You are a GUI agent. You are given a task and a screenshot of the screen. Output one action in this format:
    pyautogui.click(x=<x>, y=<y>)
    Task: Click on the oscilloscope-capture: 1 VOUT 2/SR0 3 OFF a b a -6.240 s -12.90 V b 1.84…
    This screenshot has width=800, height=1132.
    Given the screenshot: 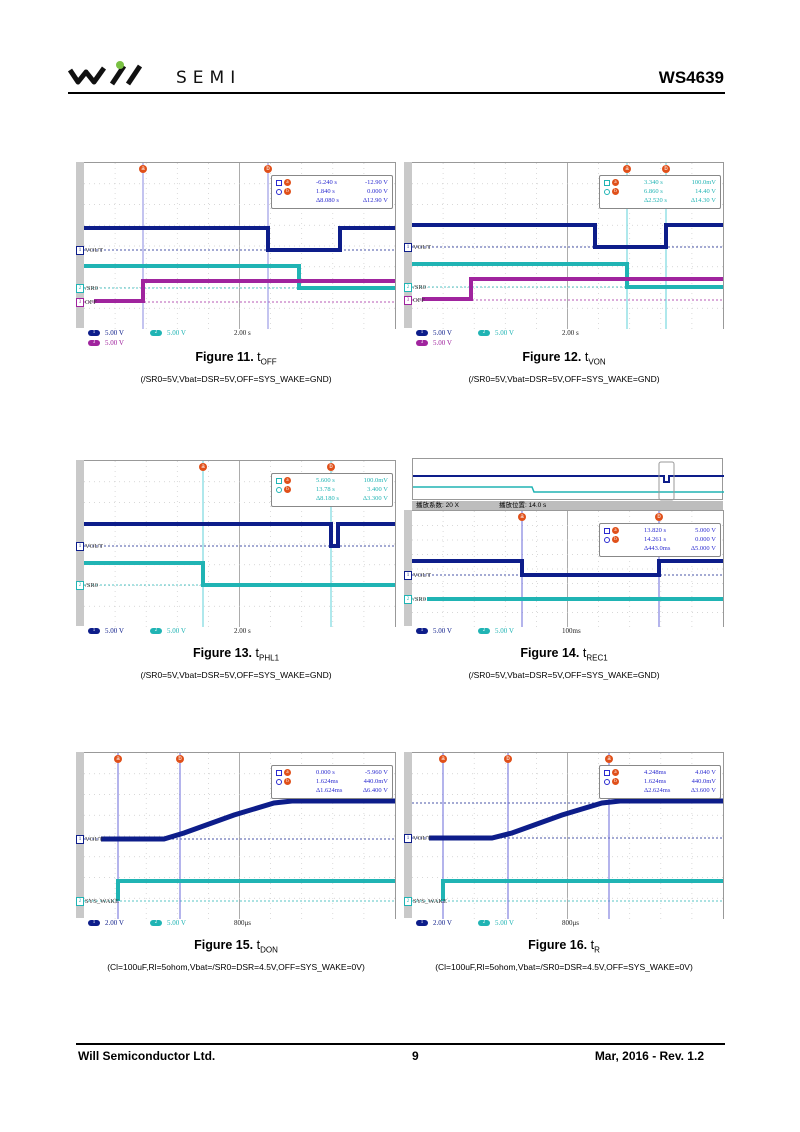 What is the action you would take?
    pyautogui.click(x=236, y=255)
    